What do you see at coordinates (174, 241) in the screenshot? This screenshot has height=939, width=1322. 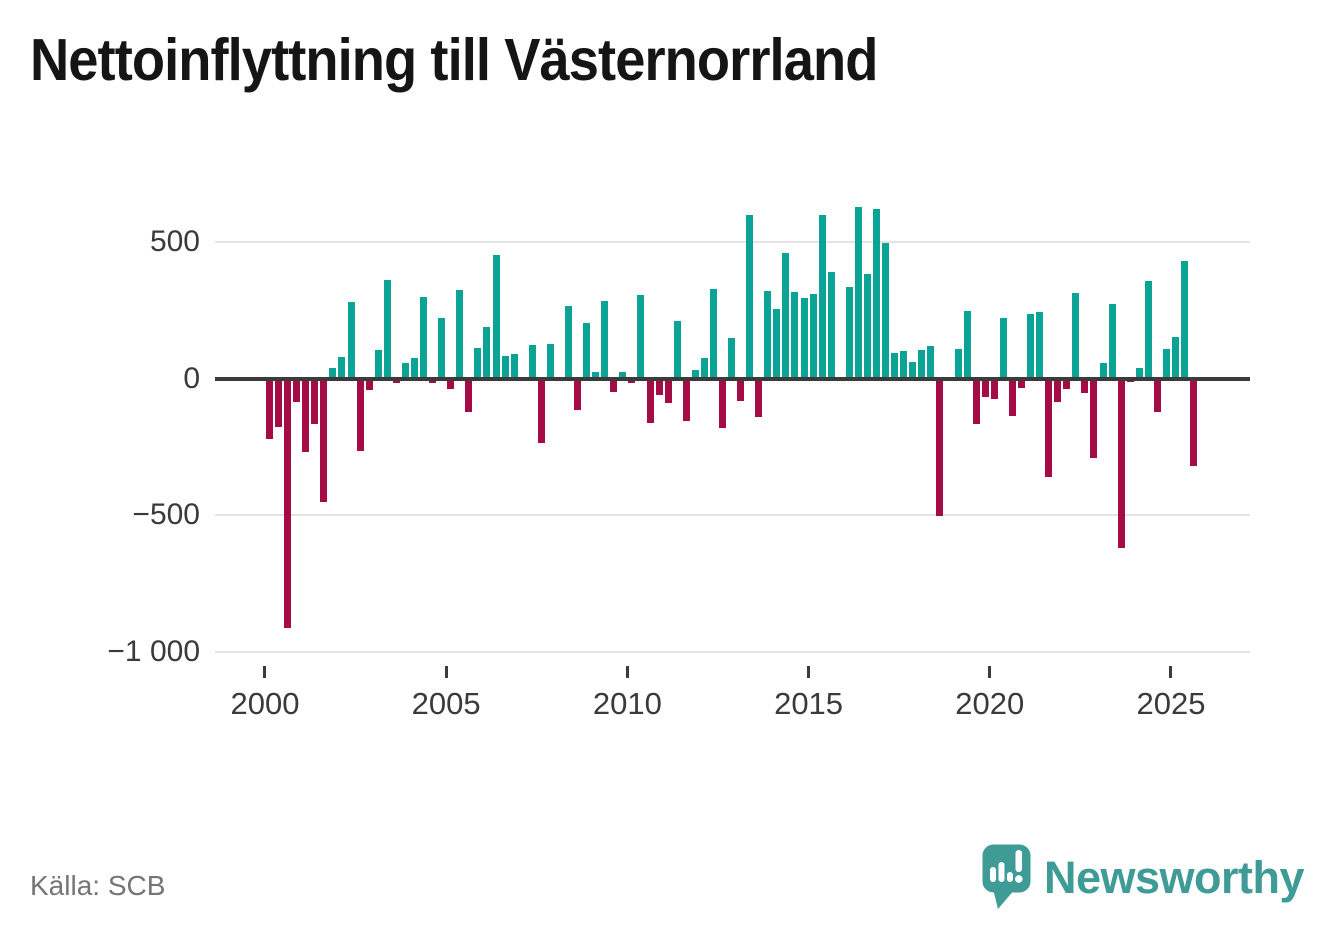 I see `y-axis-label: 500` at bounding box center [174, 241].